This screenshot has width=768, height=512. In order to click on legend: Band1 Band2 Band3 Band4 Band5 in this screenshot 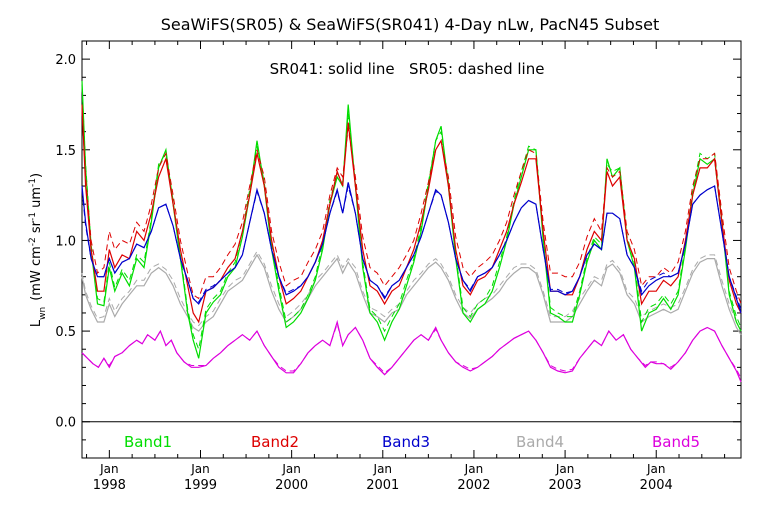, I will do `click(412, 442)`.